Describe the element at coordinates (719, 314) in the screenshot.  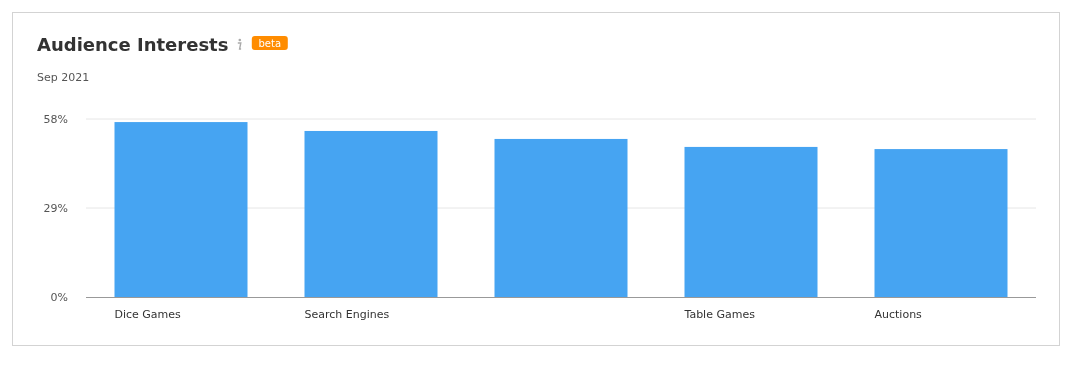
I see `x-tick-label: Table Games` at that location.